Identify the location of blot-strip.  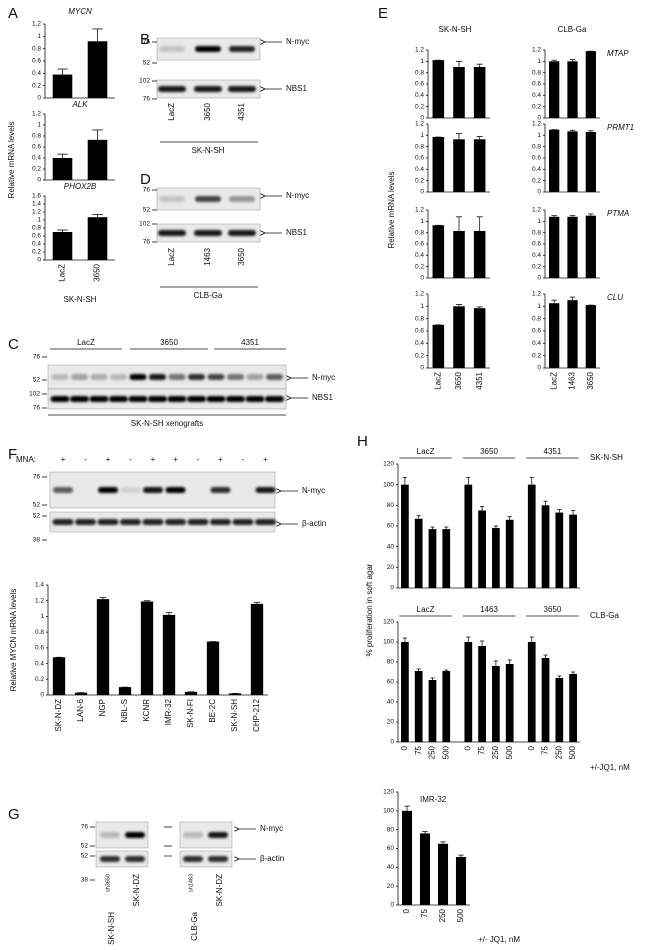
(122, 859).